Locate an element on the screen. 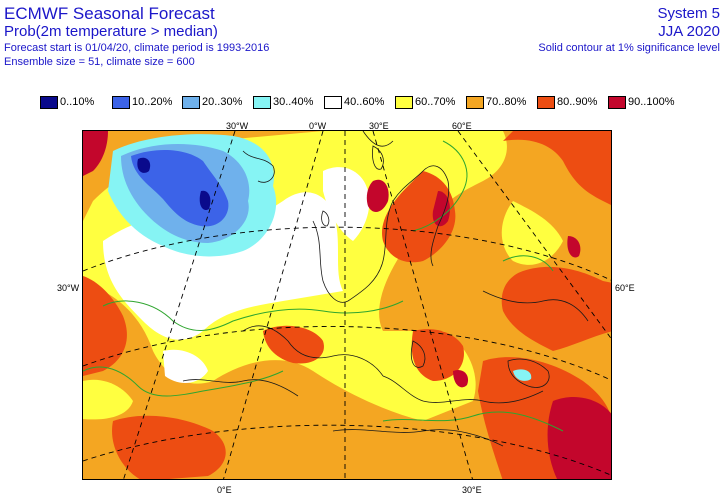  legend-label: 60..70% is located at coordinates (435, 102).